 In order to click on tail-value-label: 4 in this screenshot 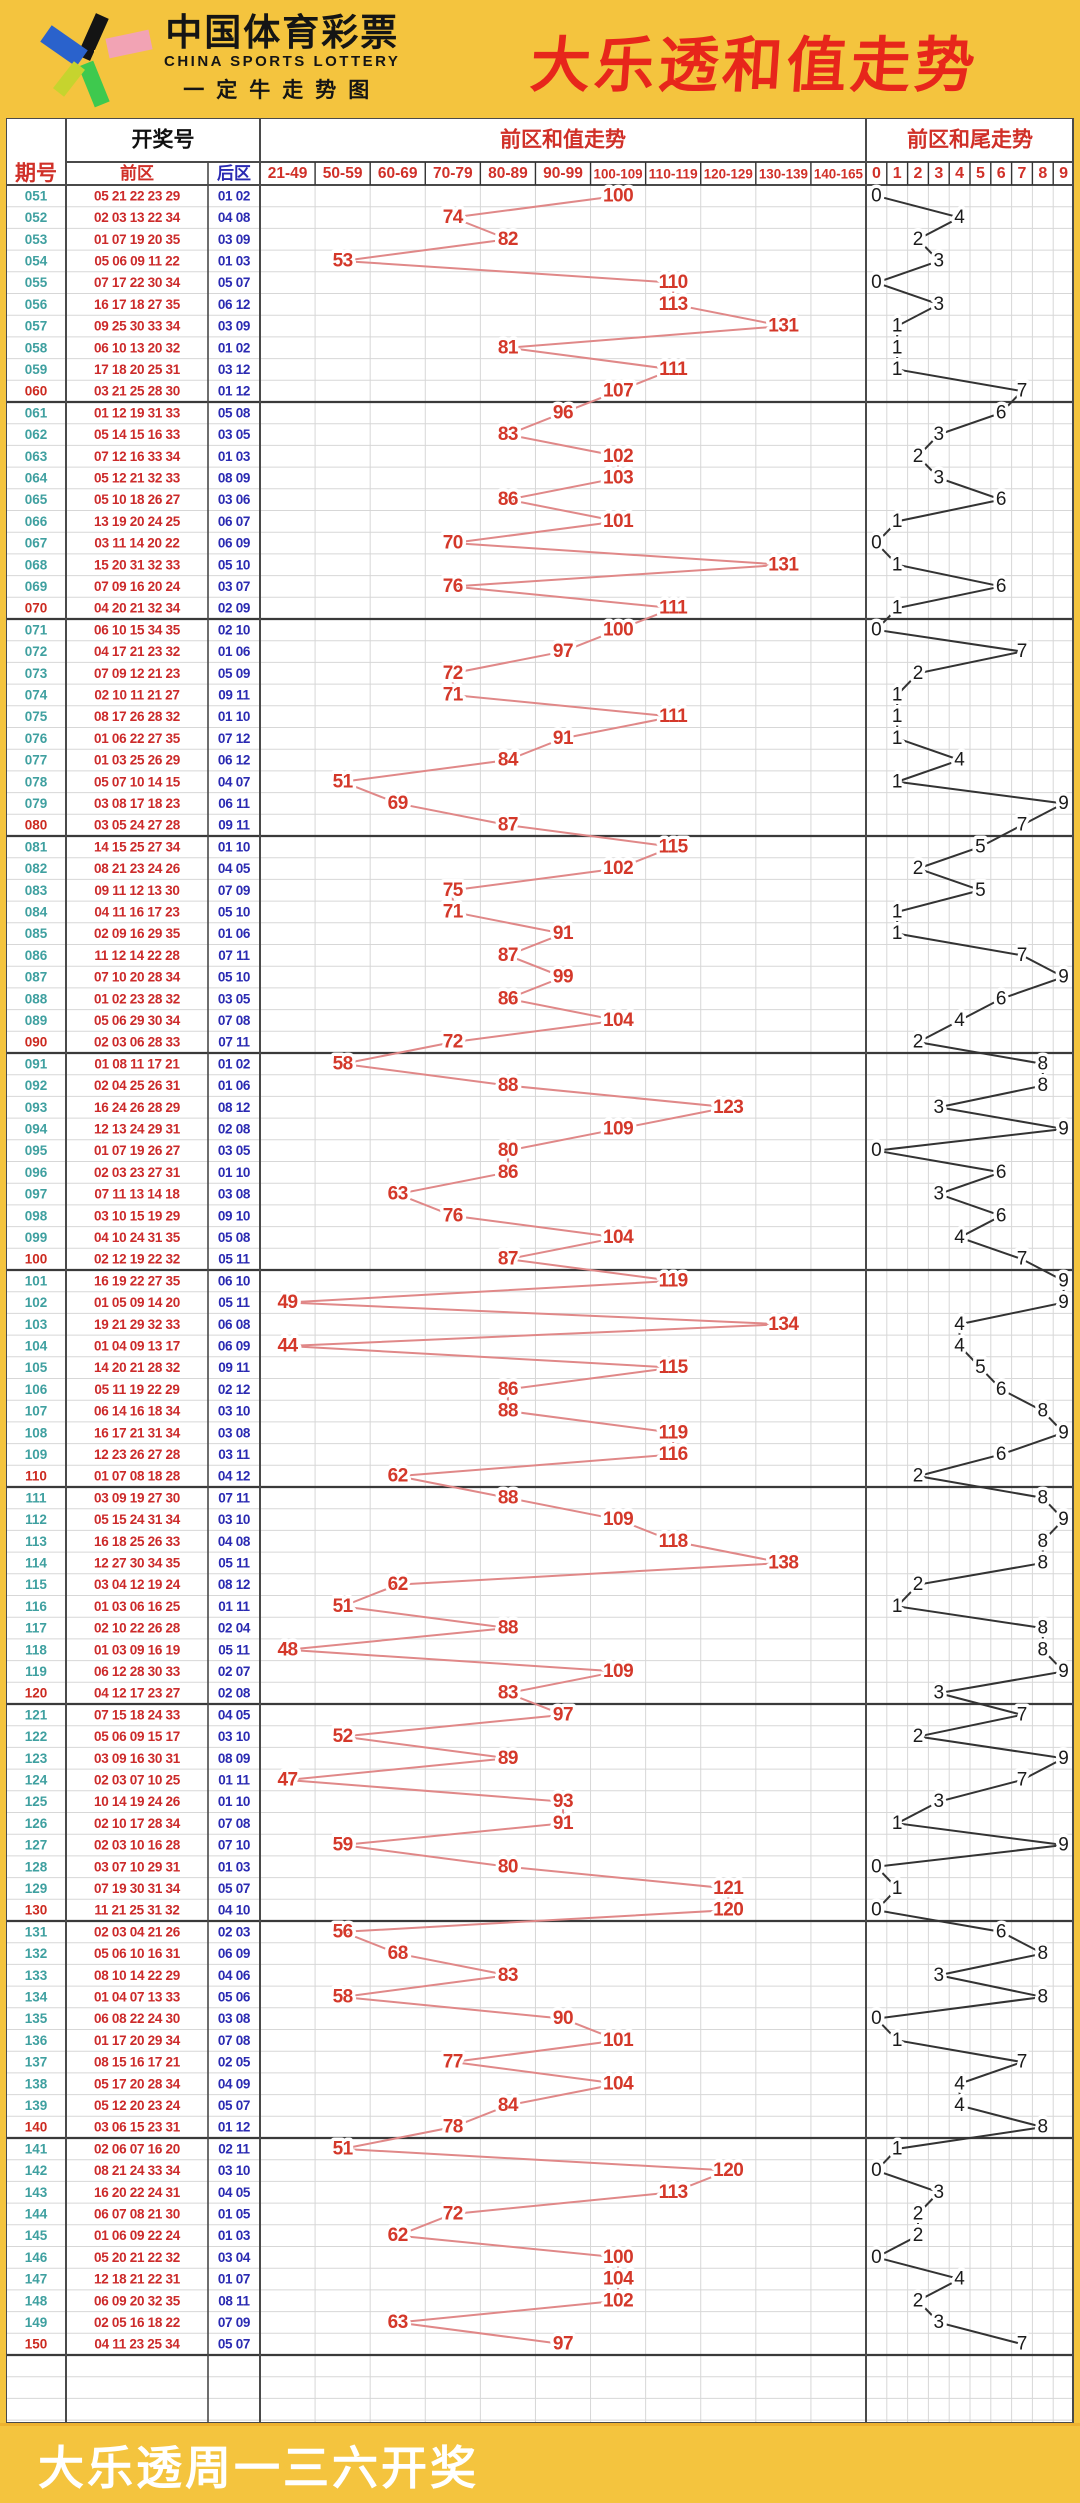, I will do `click(959, 1237)`.